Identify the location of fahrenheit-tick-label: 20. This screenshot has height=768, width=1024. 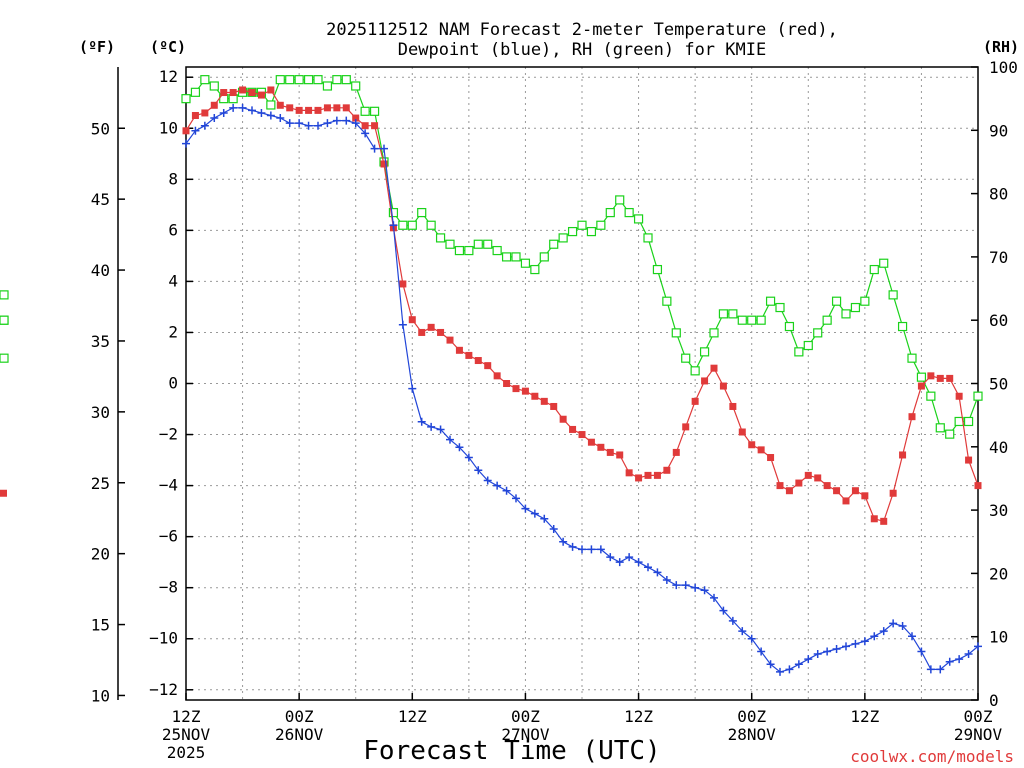
(100, 554).